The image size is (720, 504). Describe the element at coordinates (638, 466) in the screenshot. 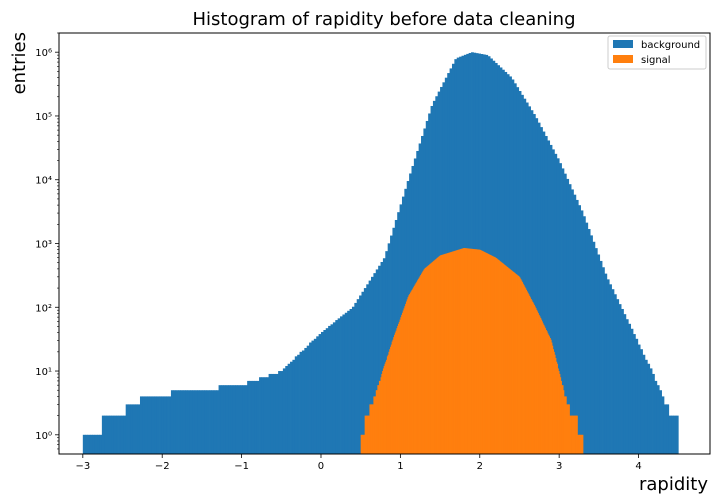

I see `x-tick-label: 4` at that location.